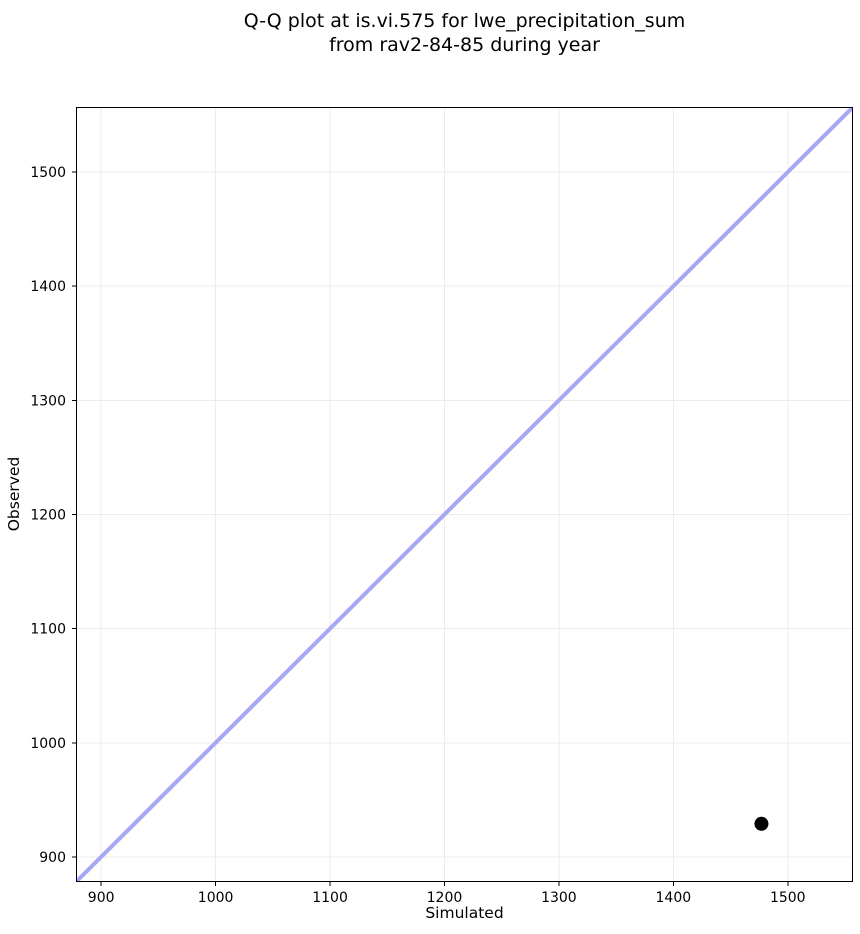 This screenshot has width=860, height=934. What do you see at coordinates (48, 173) in the screenshot?
I see `y-tick-label: 1500` at bounding box center [48, 173].